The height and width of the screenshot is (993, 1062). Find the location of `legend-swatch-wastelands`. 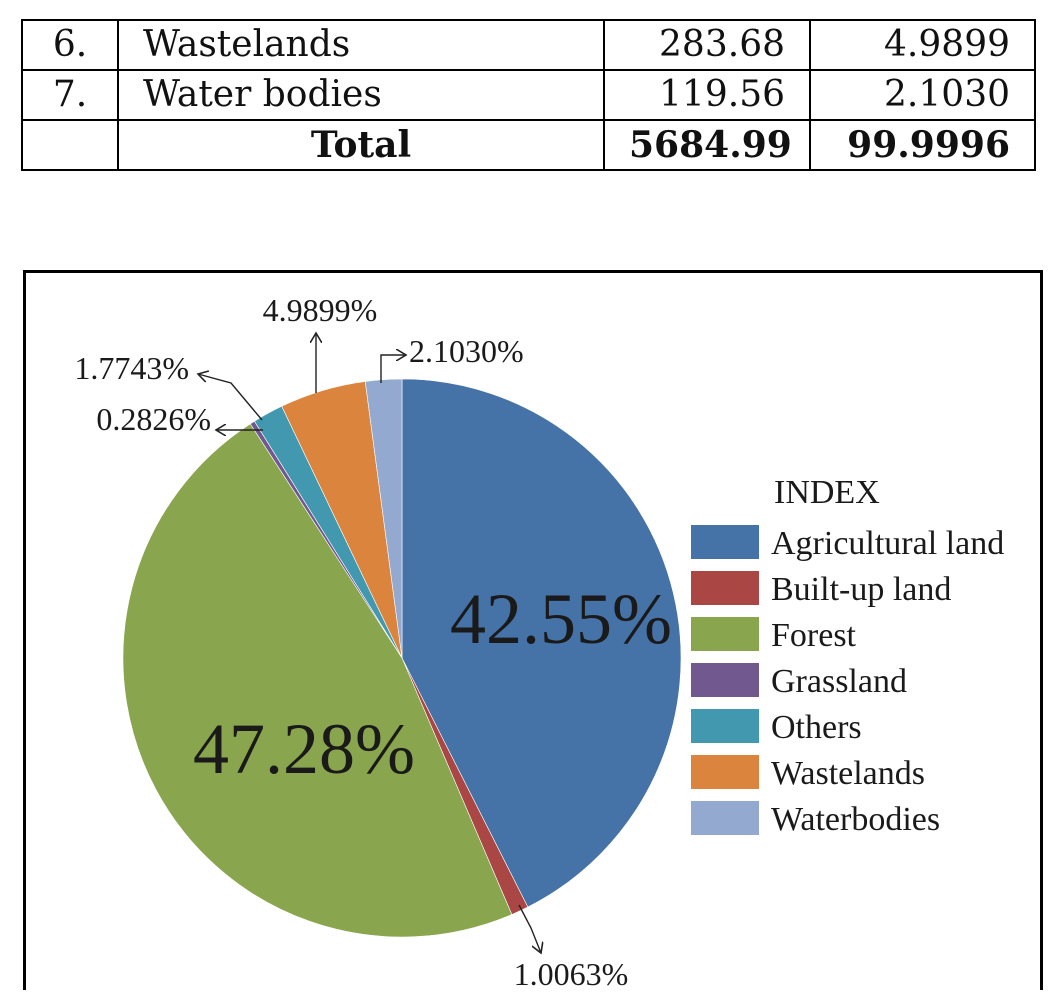

legend-swatch-wastelands is located at coordinates (725, 772).